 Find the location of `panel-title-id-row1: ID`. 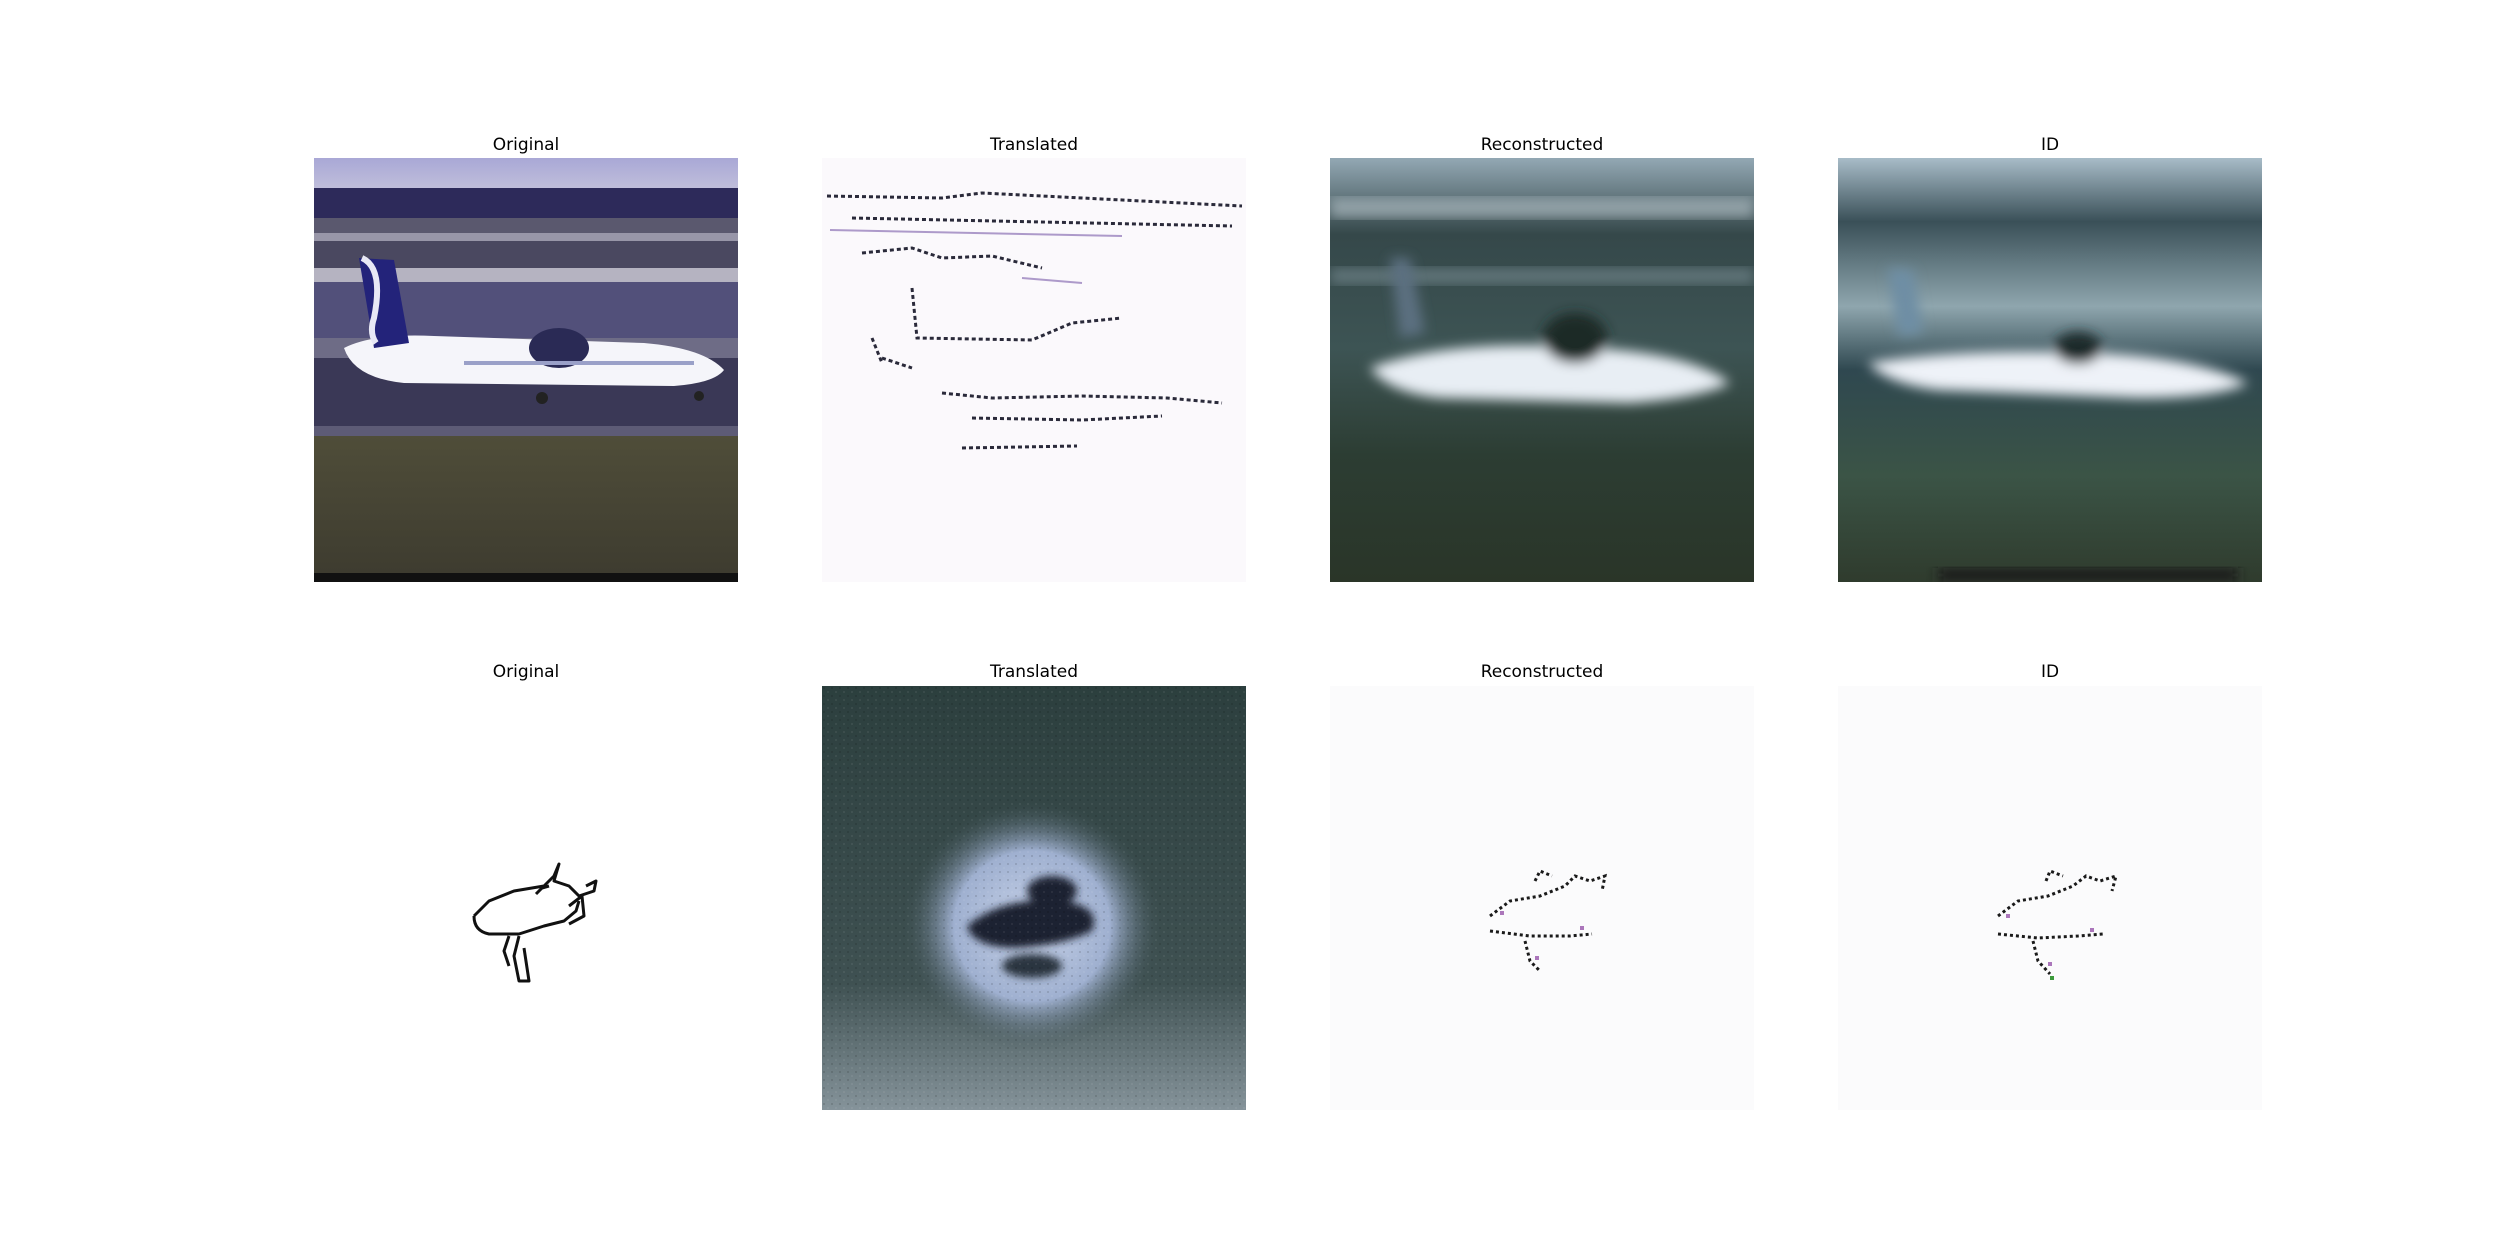

panel-title-id-row1: ID is located at coordinates (2050, 145).